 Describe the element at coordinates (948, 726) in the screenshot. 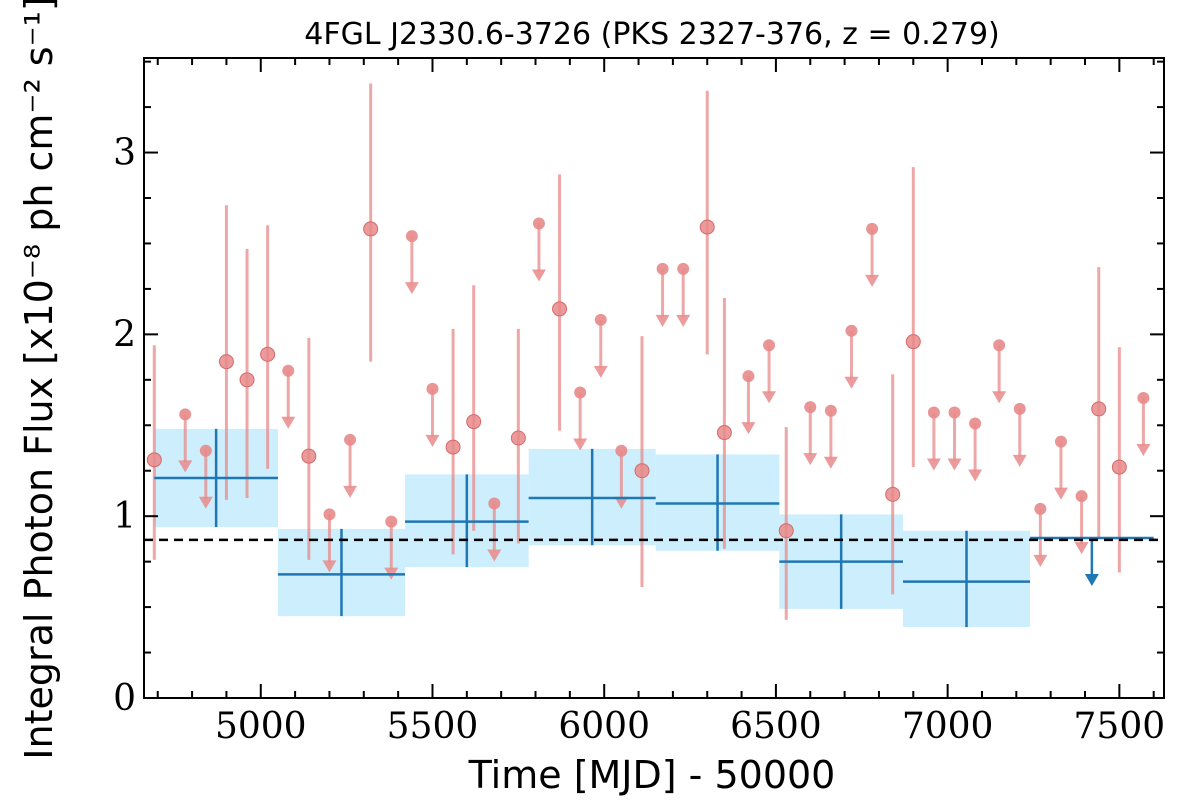

I see `x-tick-label: 7000` at that location.